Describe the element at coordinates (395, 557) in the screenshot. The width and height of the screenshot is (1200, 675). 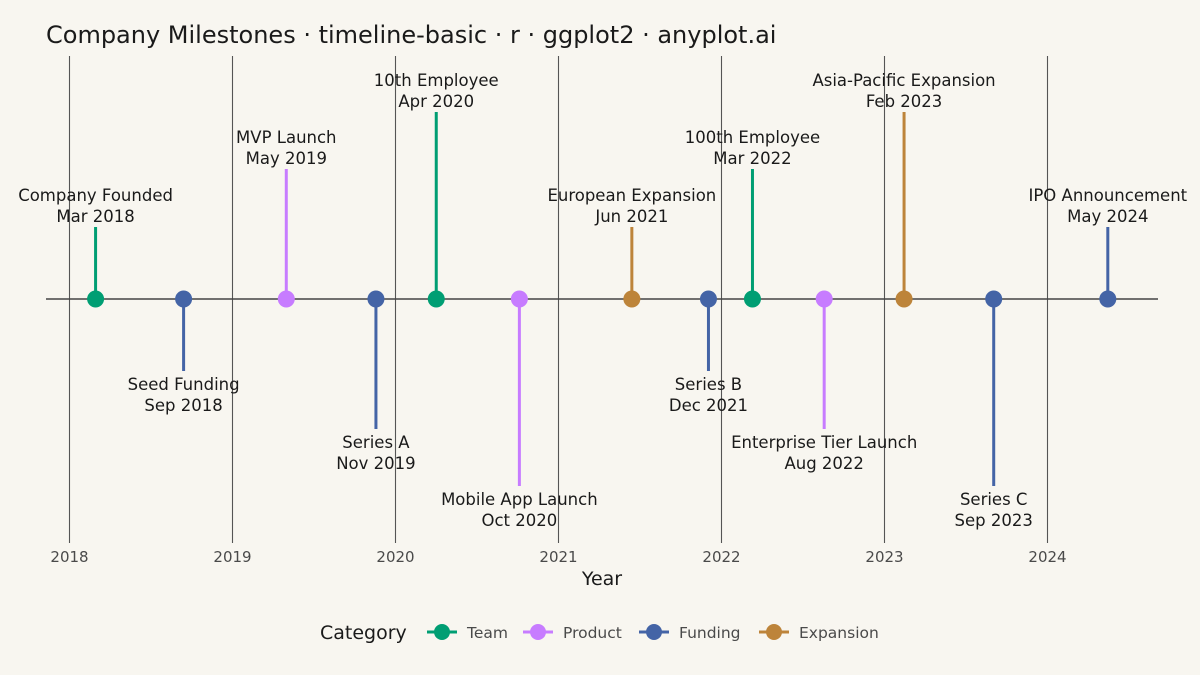
I see `x-tick-label: 2020` at that location.